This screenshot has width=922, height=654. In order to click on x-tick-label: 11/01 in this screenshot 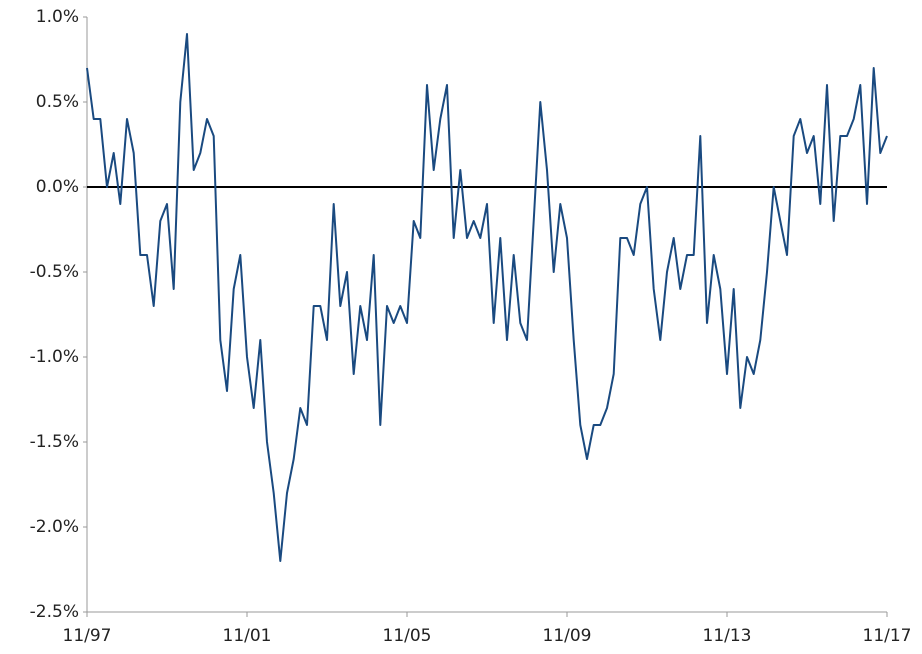, I will do `click(247, 636)`.